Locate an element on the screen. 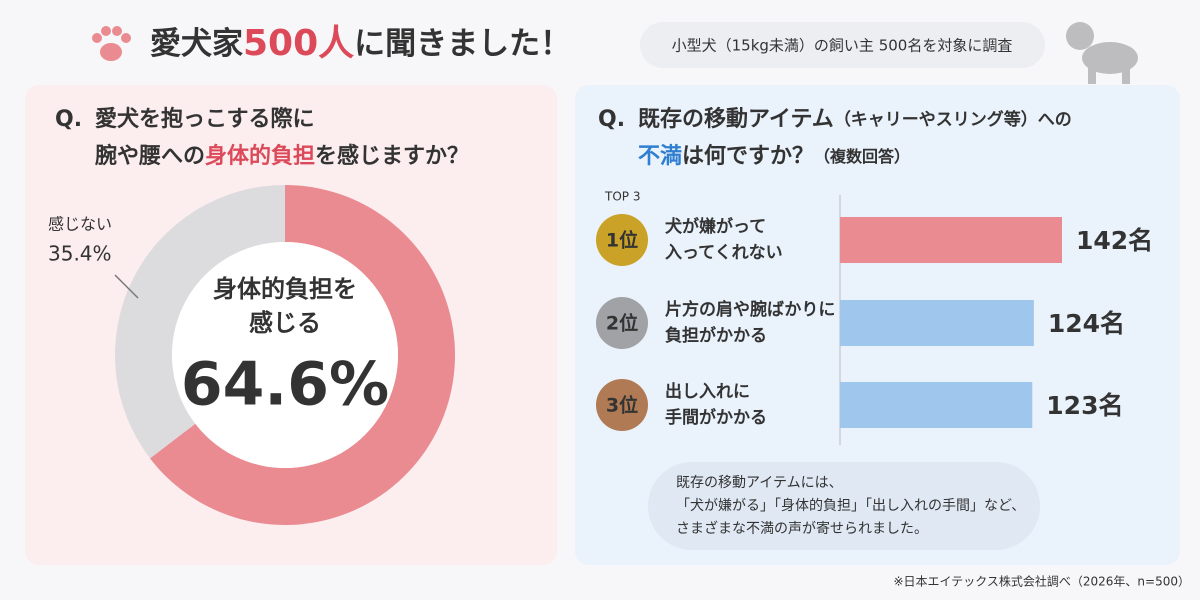  question-highlight: 不満 is located at coordinates (660, 156).